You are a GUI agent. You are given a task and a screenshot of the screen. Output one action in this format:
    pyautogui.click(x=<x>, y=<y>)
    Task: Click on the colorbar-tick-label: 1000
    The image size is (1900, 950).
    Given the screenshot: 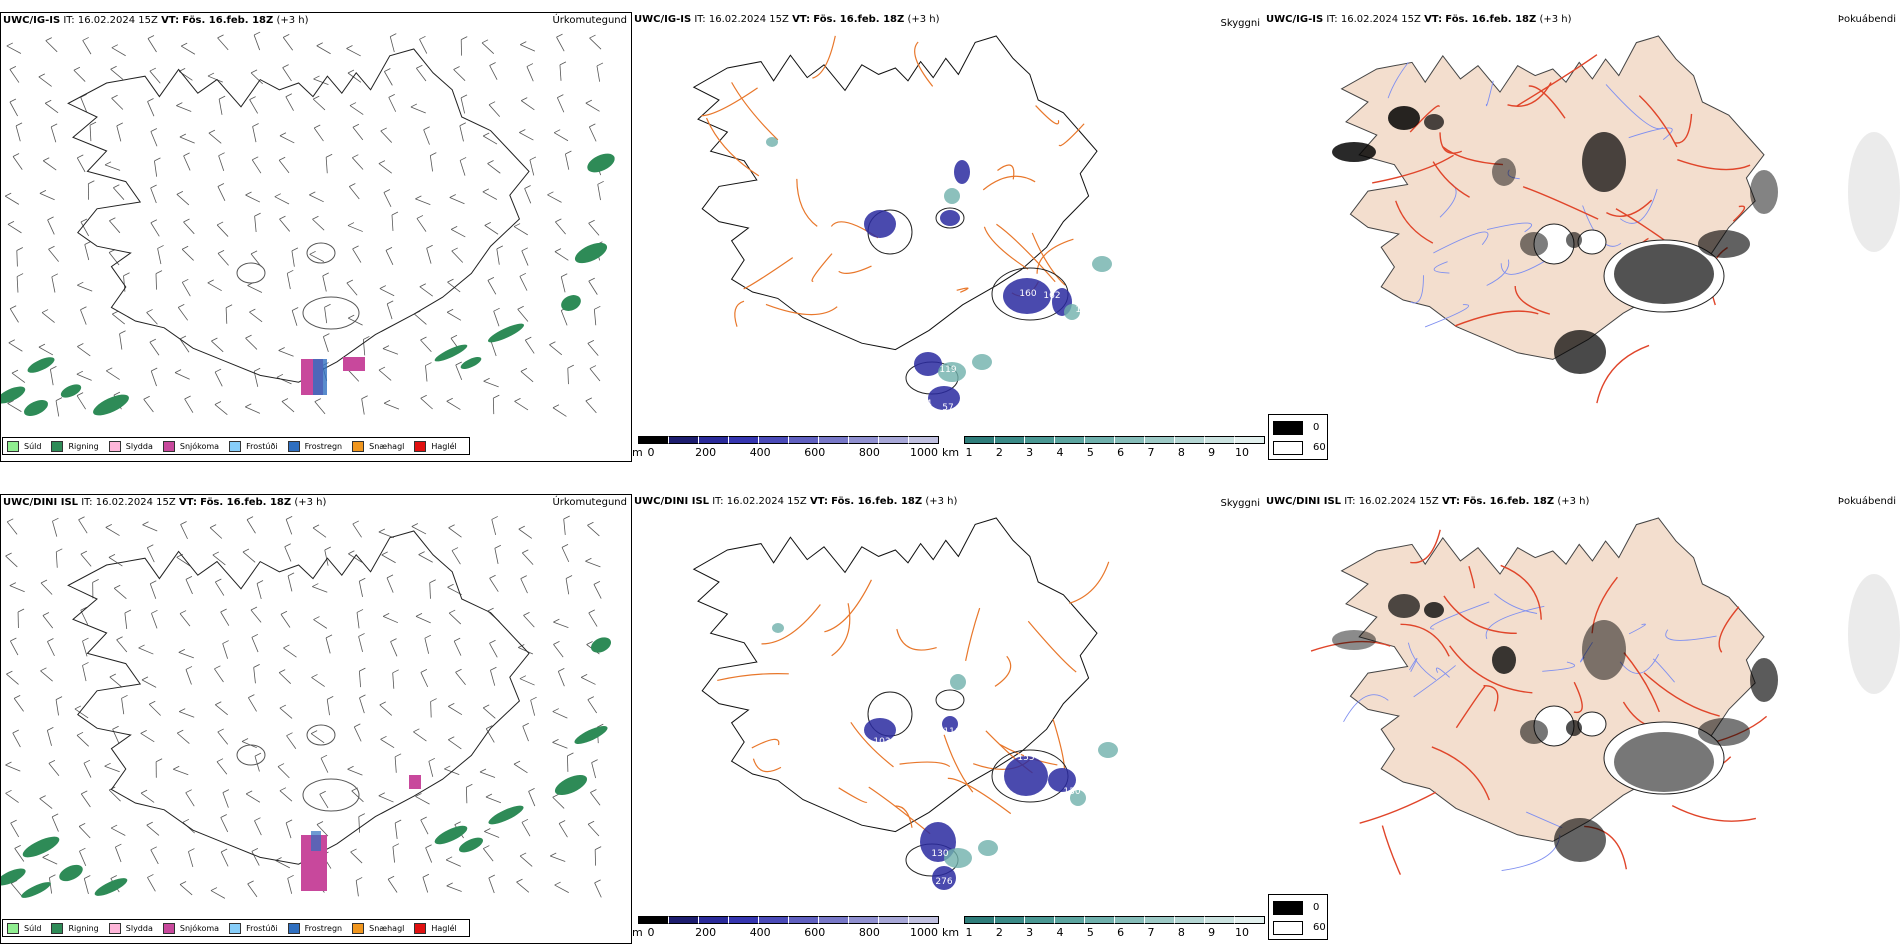 What is the action you would take?
    pyautogui.click(x=924, y=932)
    